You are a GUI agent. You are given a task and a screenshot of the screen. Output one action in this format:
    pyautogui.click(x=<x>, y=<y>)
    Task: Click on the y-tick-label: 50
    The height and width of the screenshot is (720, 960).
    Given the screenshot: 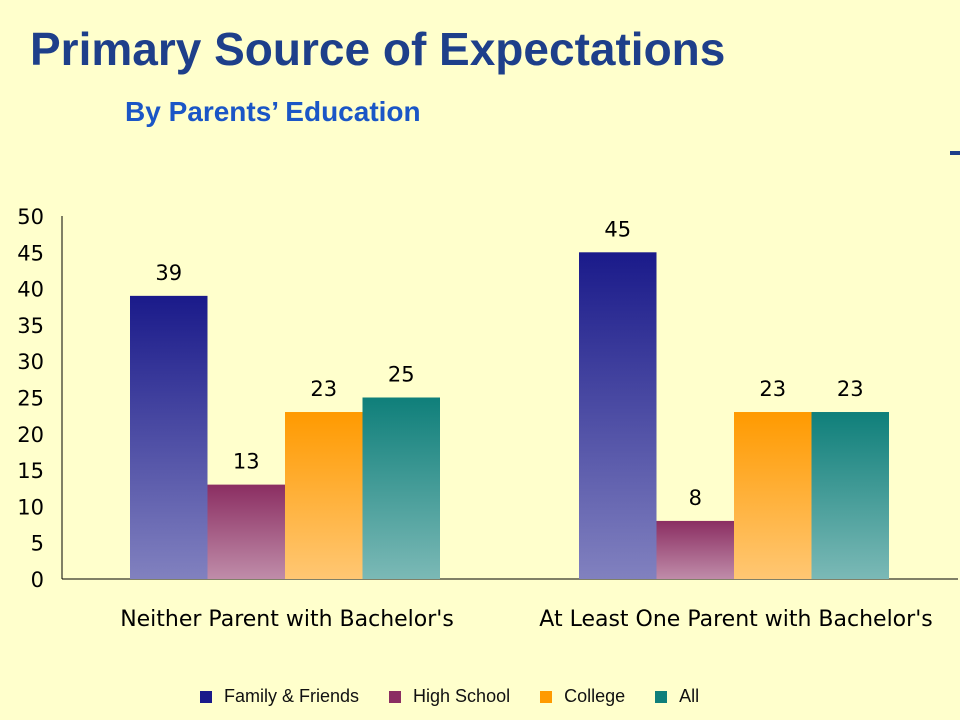 What is the action you would take?
    pyautogui.click(x=30, y=217)
    